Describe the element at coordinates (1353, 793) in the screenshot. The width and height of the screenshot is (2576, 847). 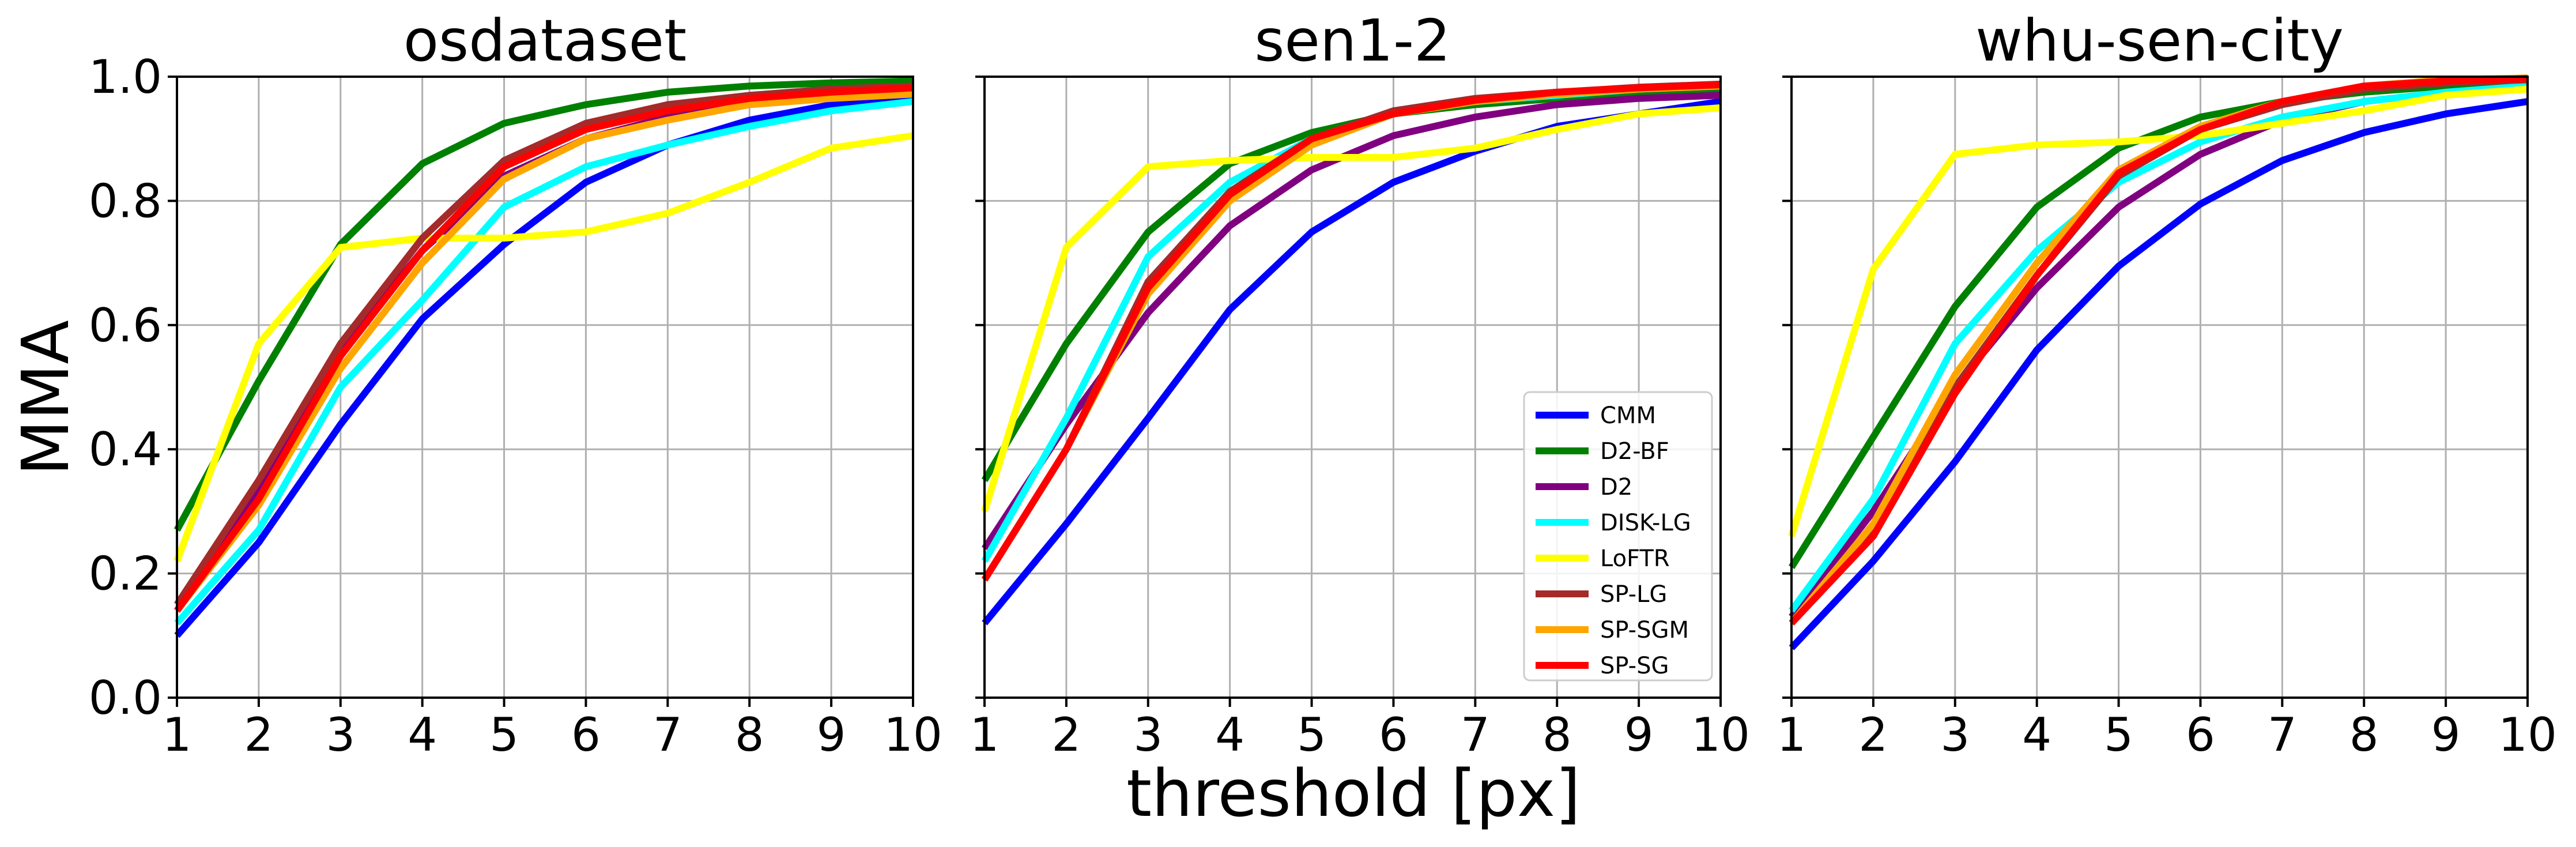
I see `x-axis-label: threshold [px]` at that location.